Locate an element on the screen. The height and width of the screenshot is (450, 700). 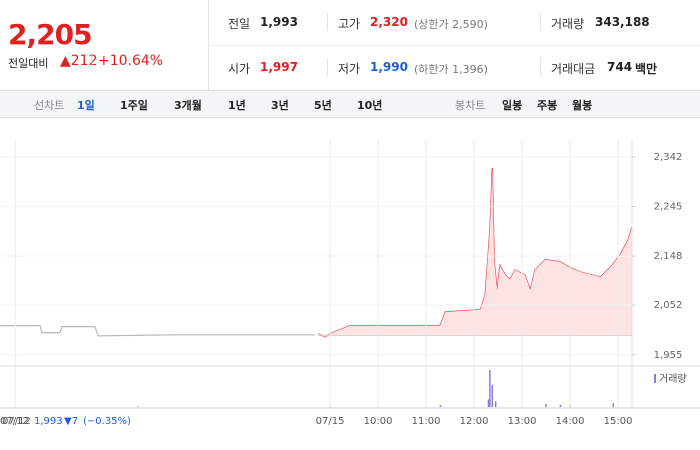
x-tick-label: 12:00 is located at coordinates (474, 421).